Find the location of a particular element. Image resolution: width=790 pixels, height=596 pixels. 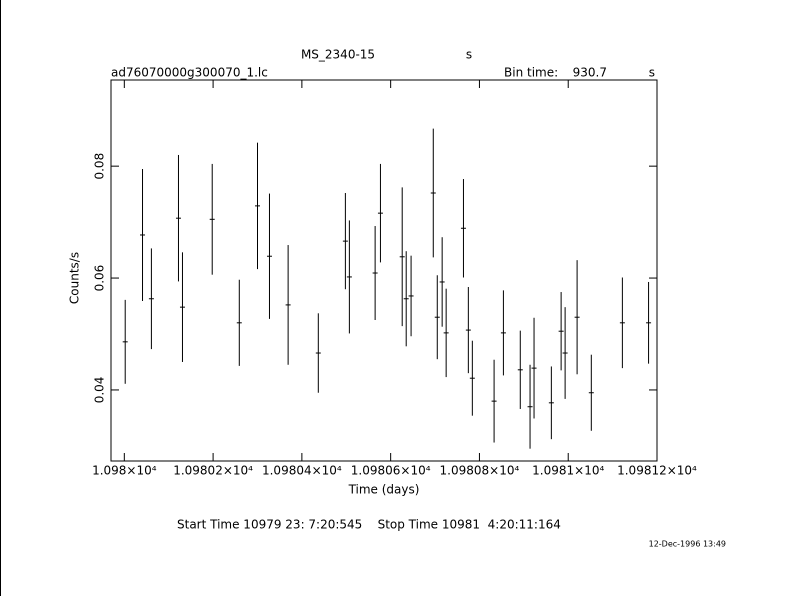

title-unit: s is located at coordinates (469, 55).